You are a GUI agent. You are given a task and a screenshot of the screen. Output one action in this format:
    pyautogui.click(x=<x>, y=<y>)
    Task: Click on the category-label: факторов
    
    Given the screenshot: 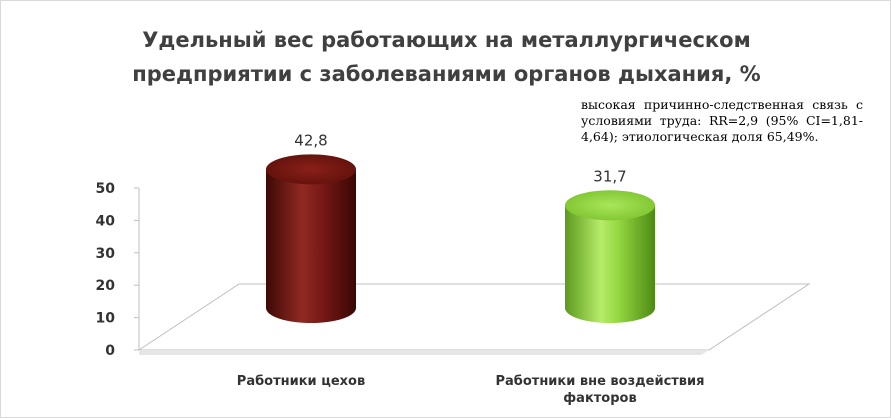 What is the action you would take?
    pyautogui.click(x=599, y=398)
    